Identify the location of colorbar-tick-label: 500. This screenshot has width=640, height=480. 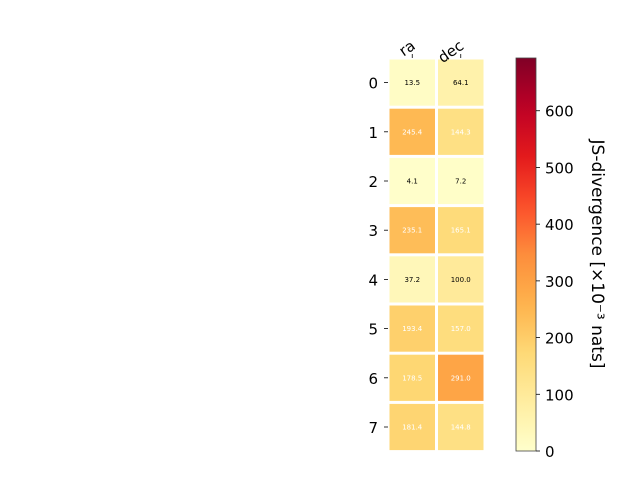
(559, 168).